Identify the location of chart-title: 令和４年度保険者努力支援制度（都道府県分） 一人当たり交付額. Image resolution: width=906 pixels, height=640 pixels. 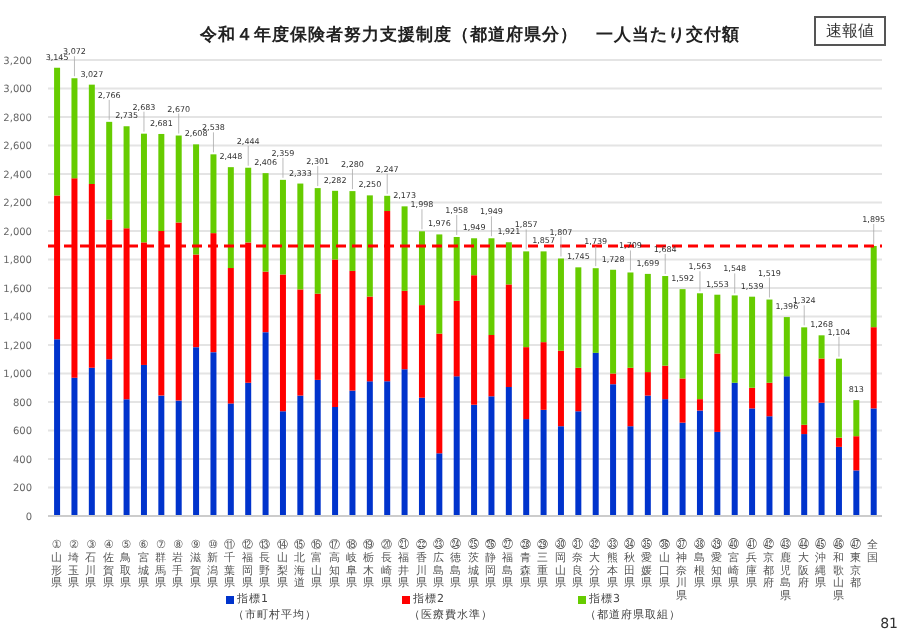
(470, 36).